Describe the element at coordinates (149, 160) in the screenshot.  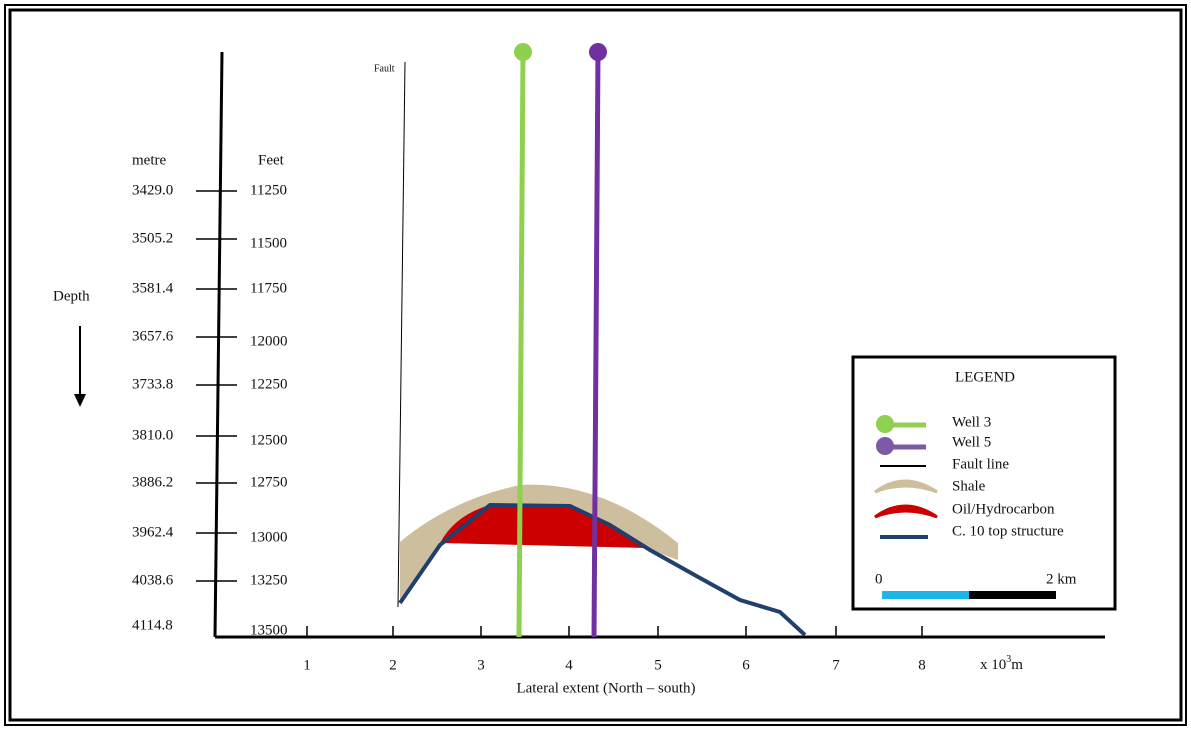
I see `metre-header: metre` at that location.